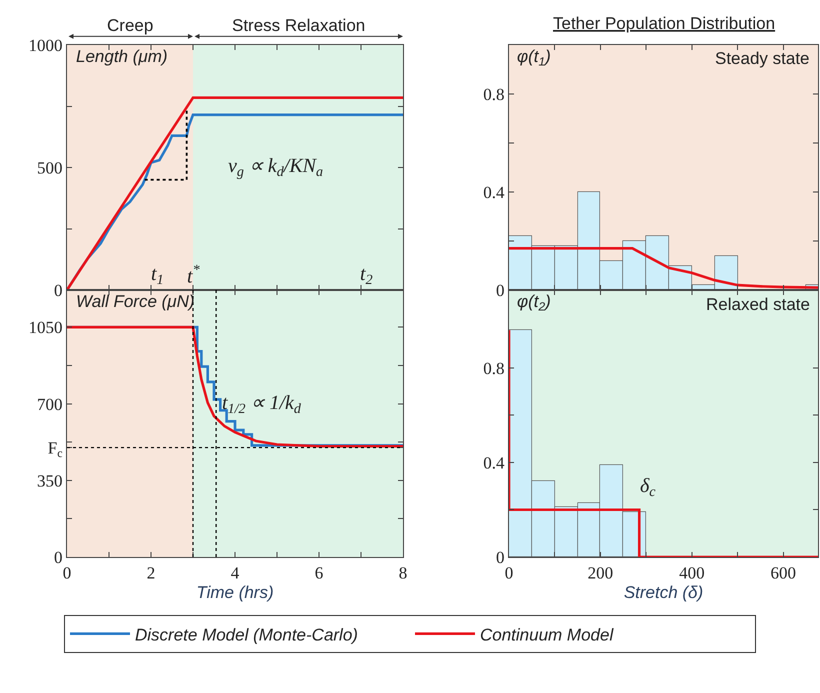  What do you see at coordinates (262, 405) in the screenshot?
I see `annotation: t$_{1/2}$ ∝ 1/k$_{d}$` at bounding box center [262, 405].